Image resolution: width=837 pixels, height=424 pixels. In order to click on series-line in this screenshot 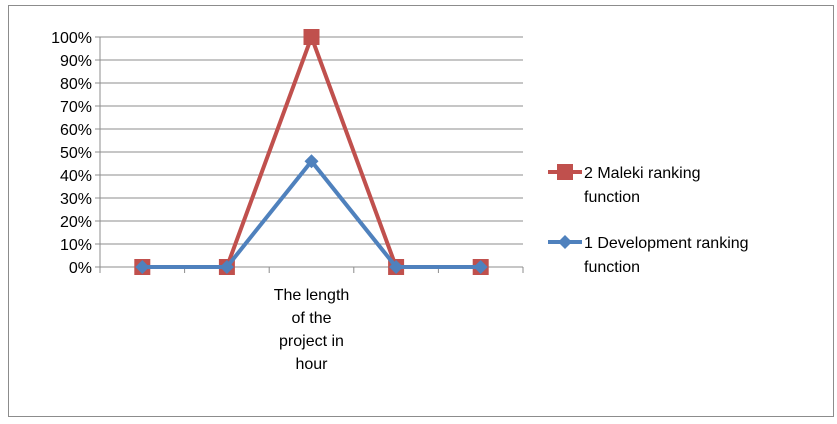, I will do `click(311, 213)`.